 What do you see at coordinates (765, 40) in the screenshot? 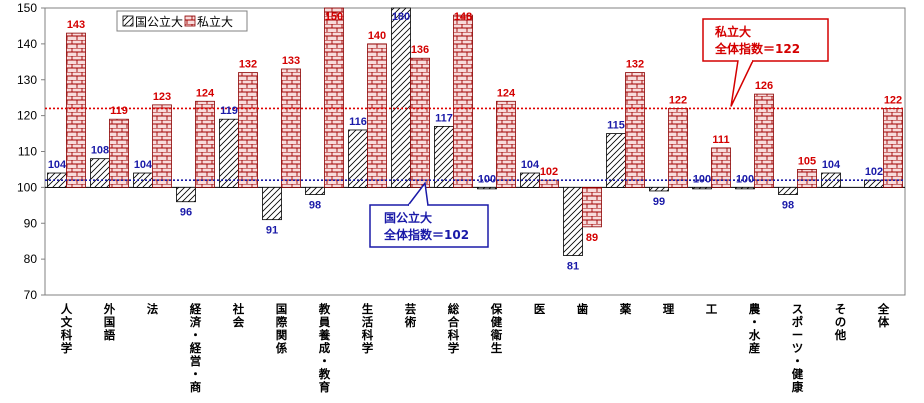
I see `private-callout-box` at bounding box center [765, 40].